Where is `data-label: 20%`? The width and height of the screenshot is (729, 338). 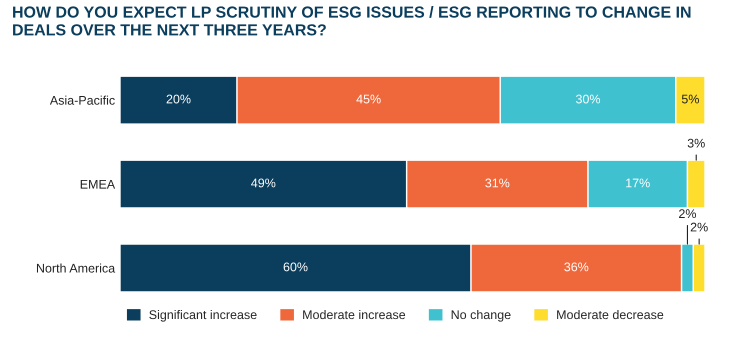 data-label: 20% is located at coordinates (178, 99).